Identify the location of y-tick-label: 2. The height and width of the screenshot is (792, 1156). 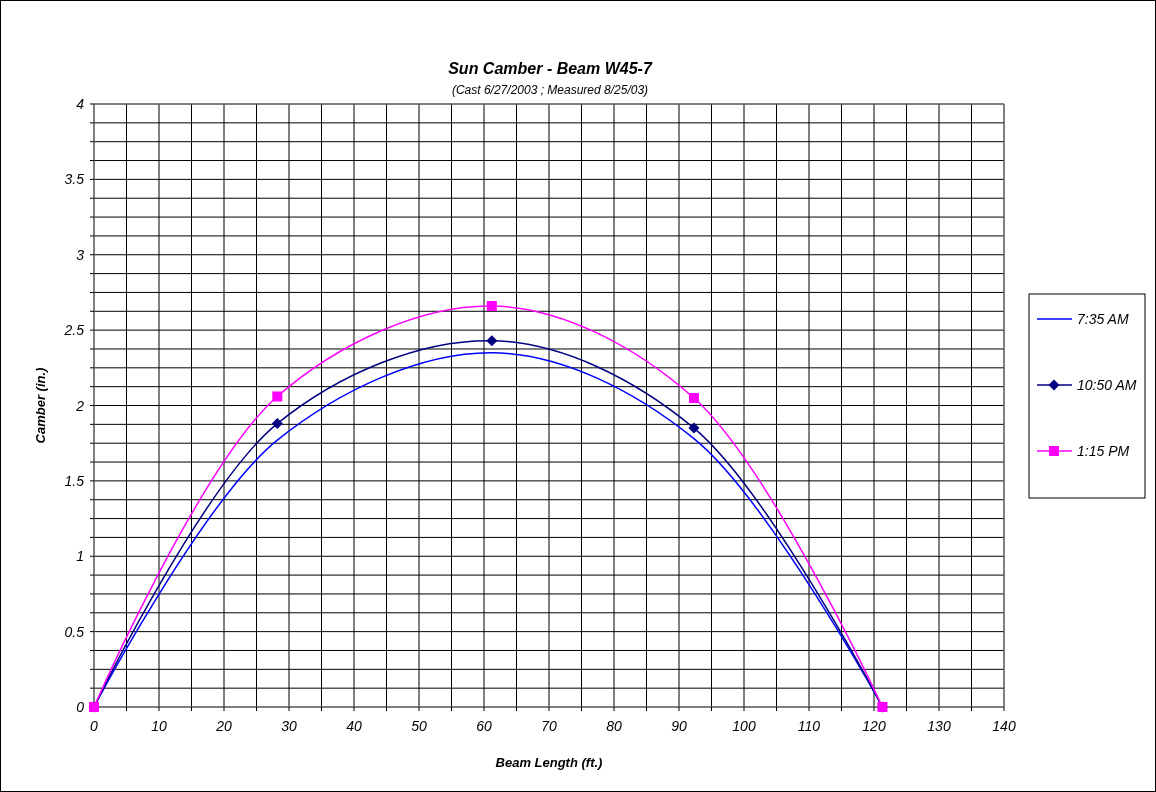
(80, 405).